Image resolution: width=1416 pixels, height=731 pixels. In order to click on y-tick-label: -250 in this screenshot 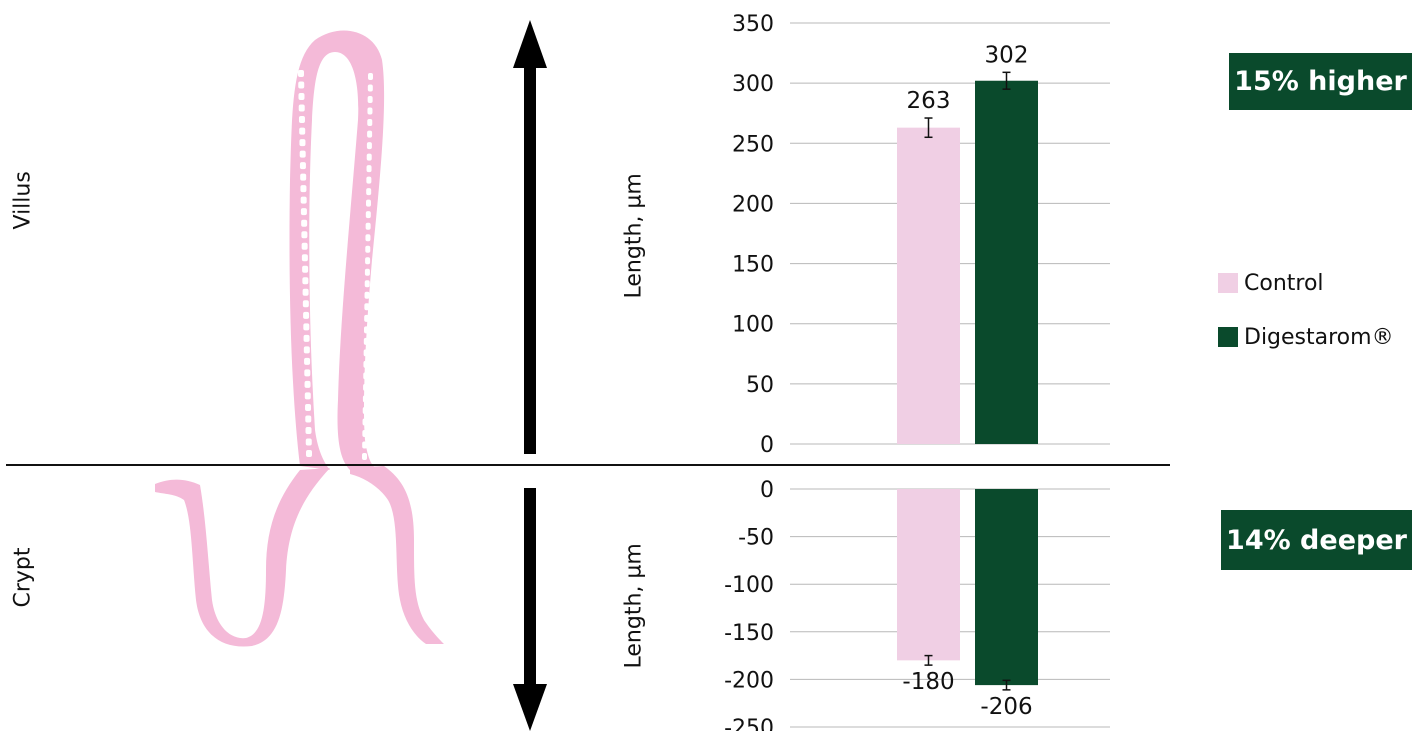, I will do `click(749, 723)`.